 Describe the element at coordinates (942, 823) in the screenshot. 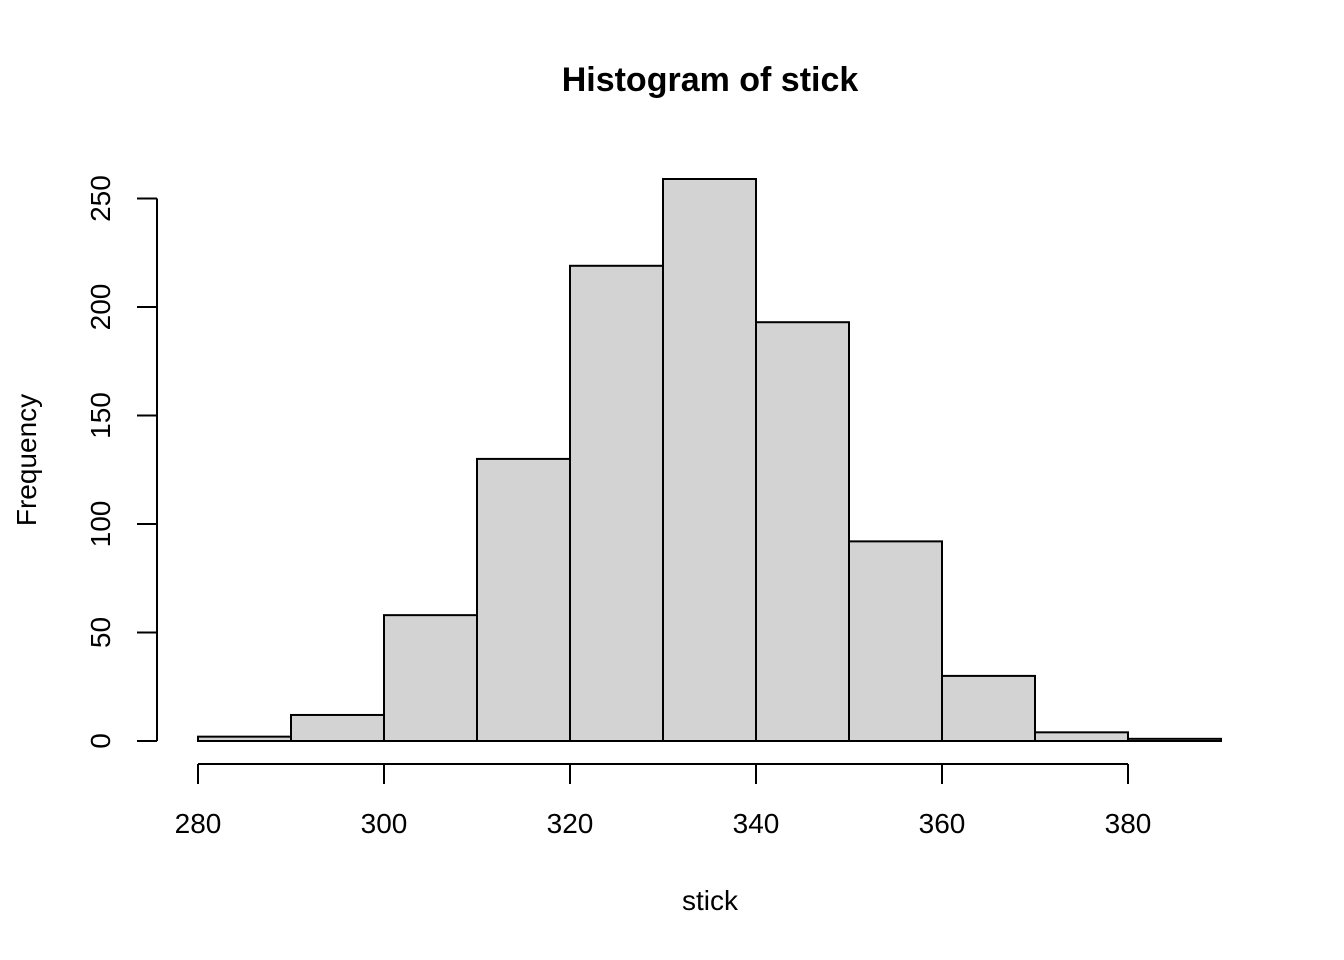

I see `x-tick-label-360: 360` at that location.